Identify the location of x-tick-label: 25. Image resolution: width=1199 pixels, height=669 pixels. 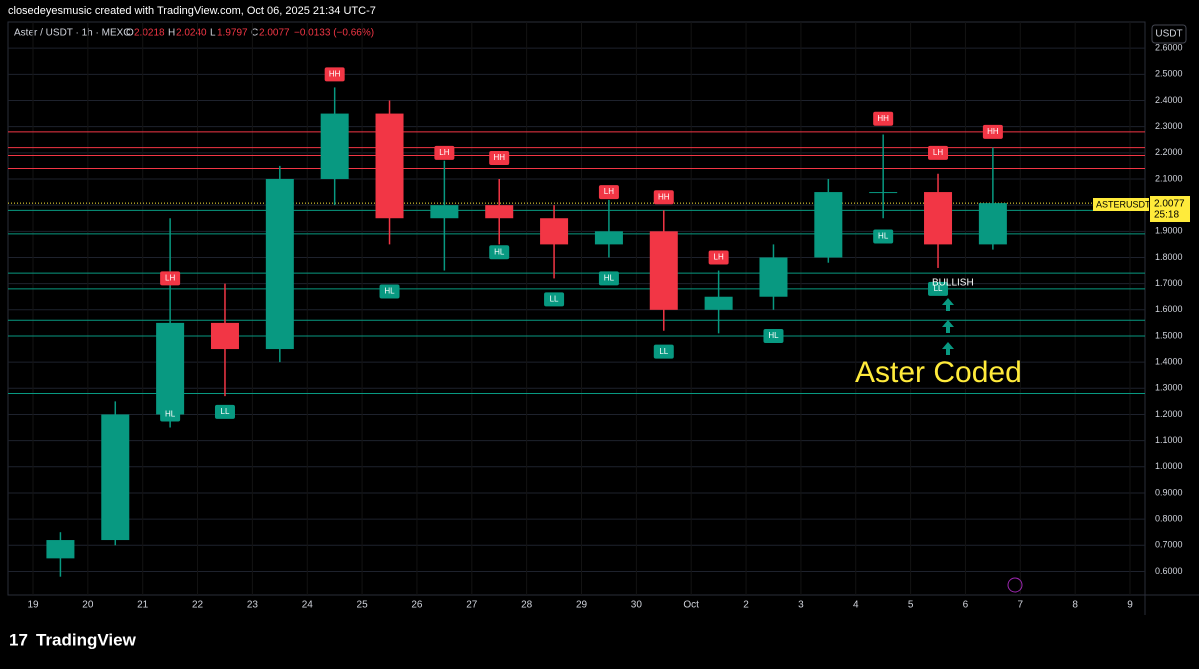
(363, 605).